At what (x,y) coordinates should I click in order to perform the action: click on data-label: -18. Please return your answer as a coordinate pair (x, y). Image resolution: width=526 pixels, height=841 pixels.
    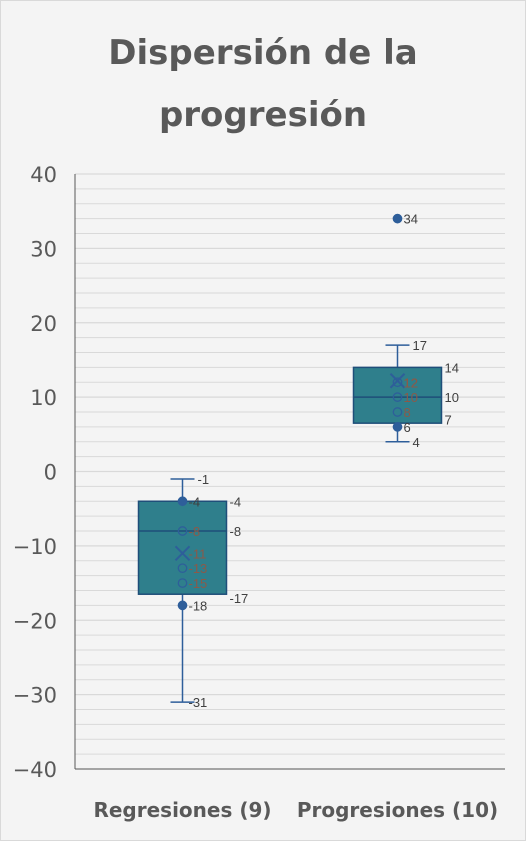
    Looking at the image, I should click on (198, 605).